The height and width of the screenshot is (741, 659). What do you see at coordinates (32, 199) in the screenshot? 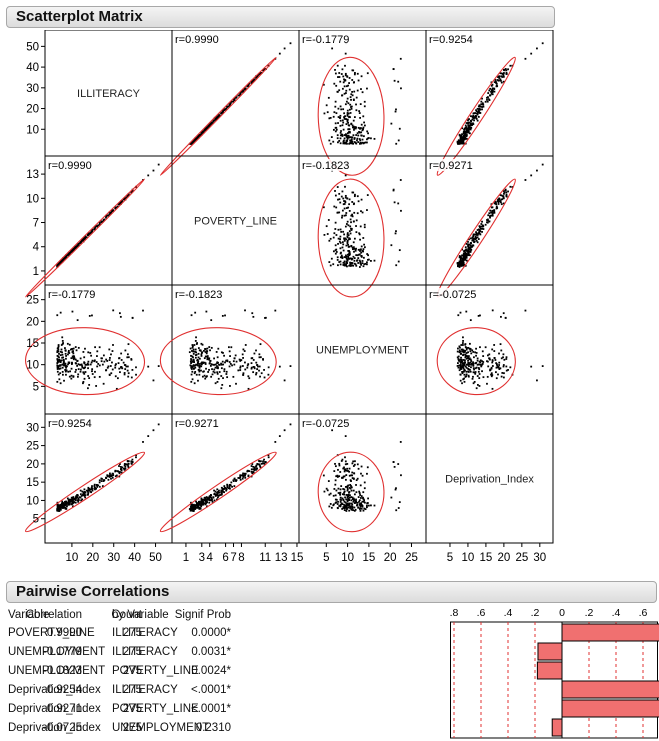
I see `y-tick-label: 10` at bounding box center [32, 199].